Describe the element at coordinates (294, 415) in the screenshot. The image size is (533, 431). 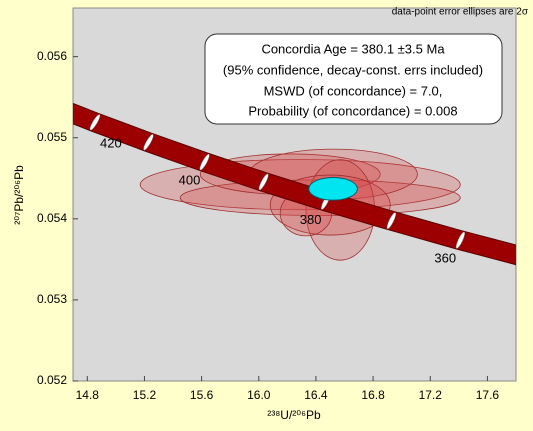
I see `x-axis-title: ²³⁸U/²⁰⁶Pb` at that location.